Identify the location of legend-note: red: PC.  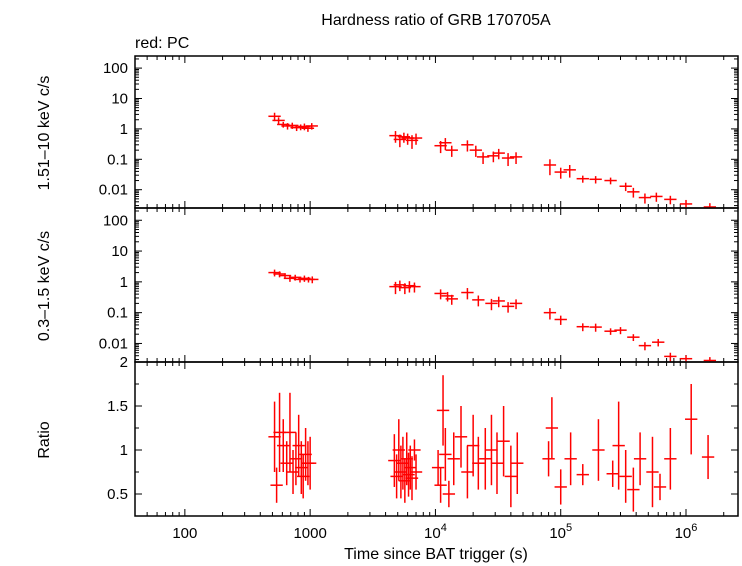
(162, 43).